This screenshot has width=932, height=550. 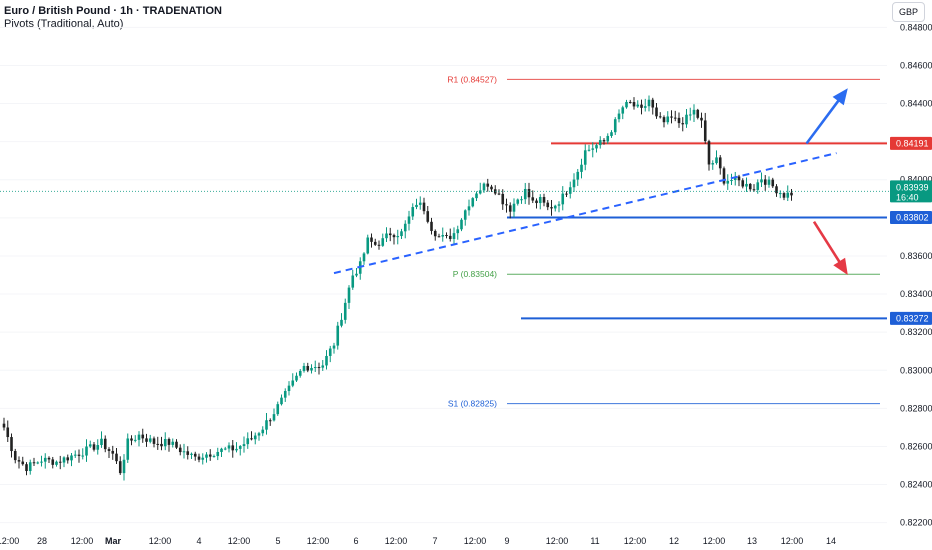 What do you see at coordinates (908, 12) in the screenshot?
I see `currency-button: GBP` at bounding box center [908, 12].